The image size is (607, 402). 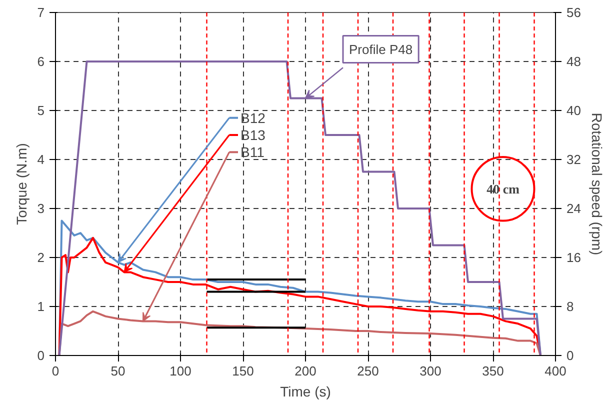 I want to click on y-tick-label: 1, so click(x=41, y=306).